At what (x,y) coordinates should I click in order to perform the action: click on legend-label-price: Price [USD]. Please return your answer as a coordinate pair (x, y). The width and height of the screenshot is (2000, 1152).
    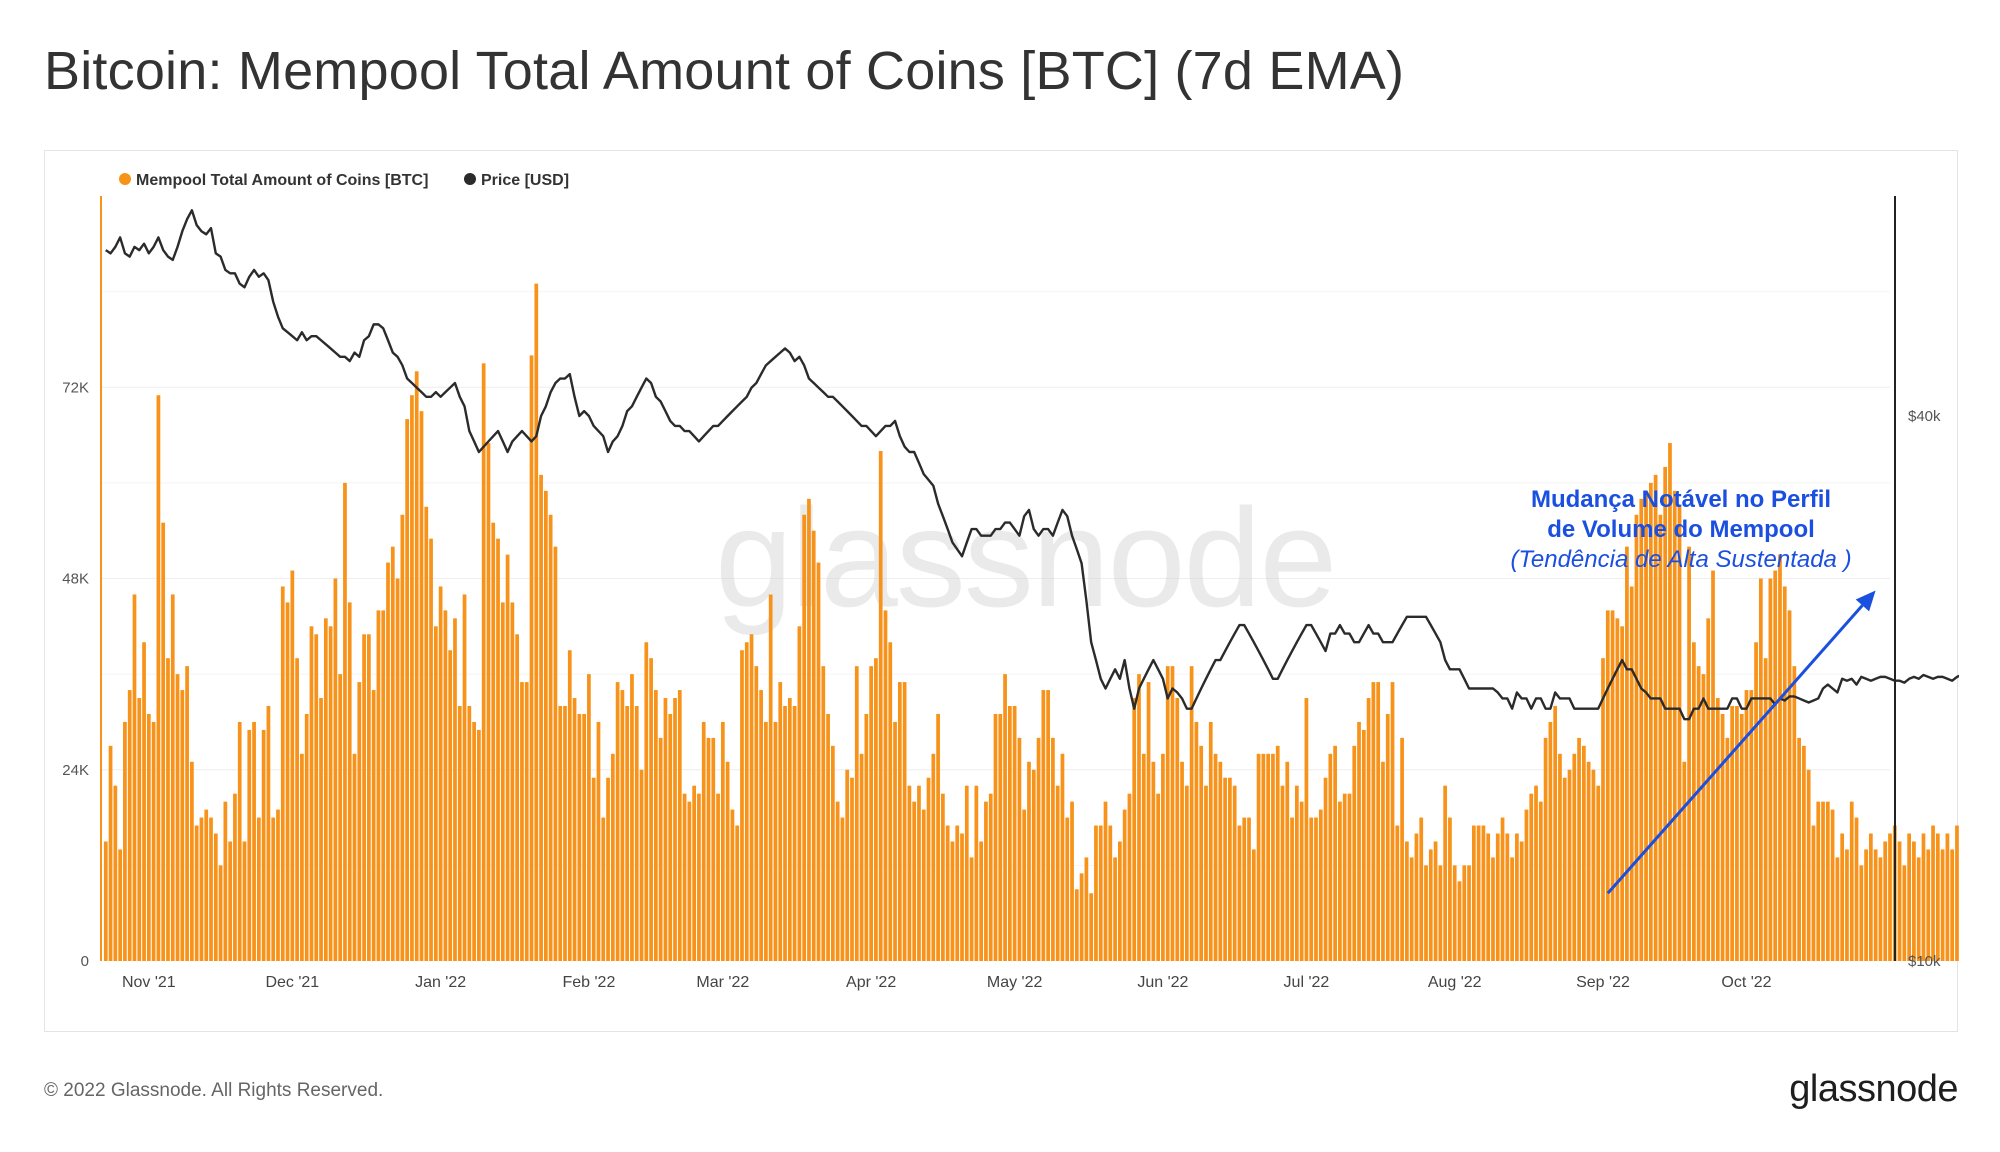
    Looking at the image, I should click on (525, 180).